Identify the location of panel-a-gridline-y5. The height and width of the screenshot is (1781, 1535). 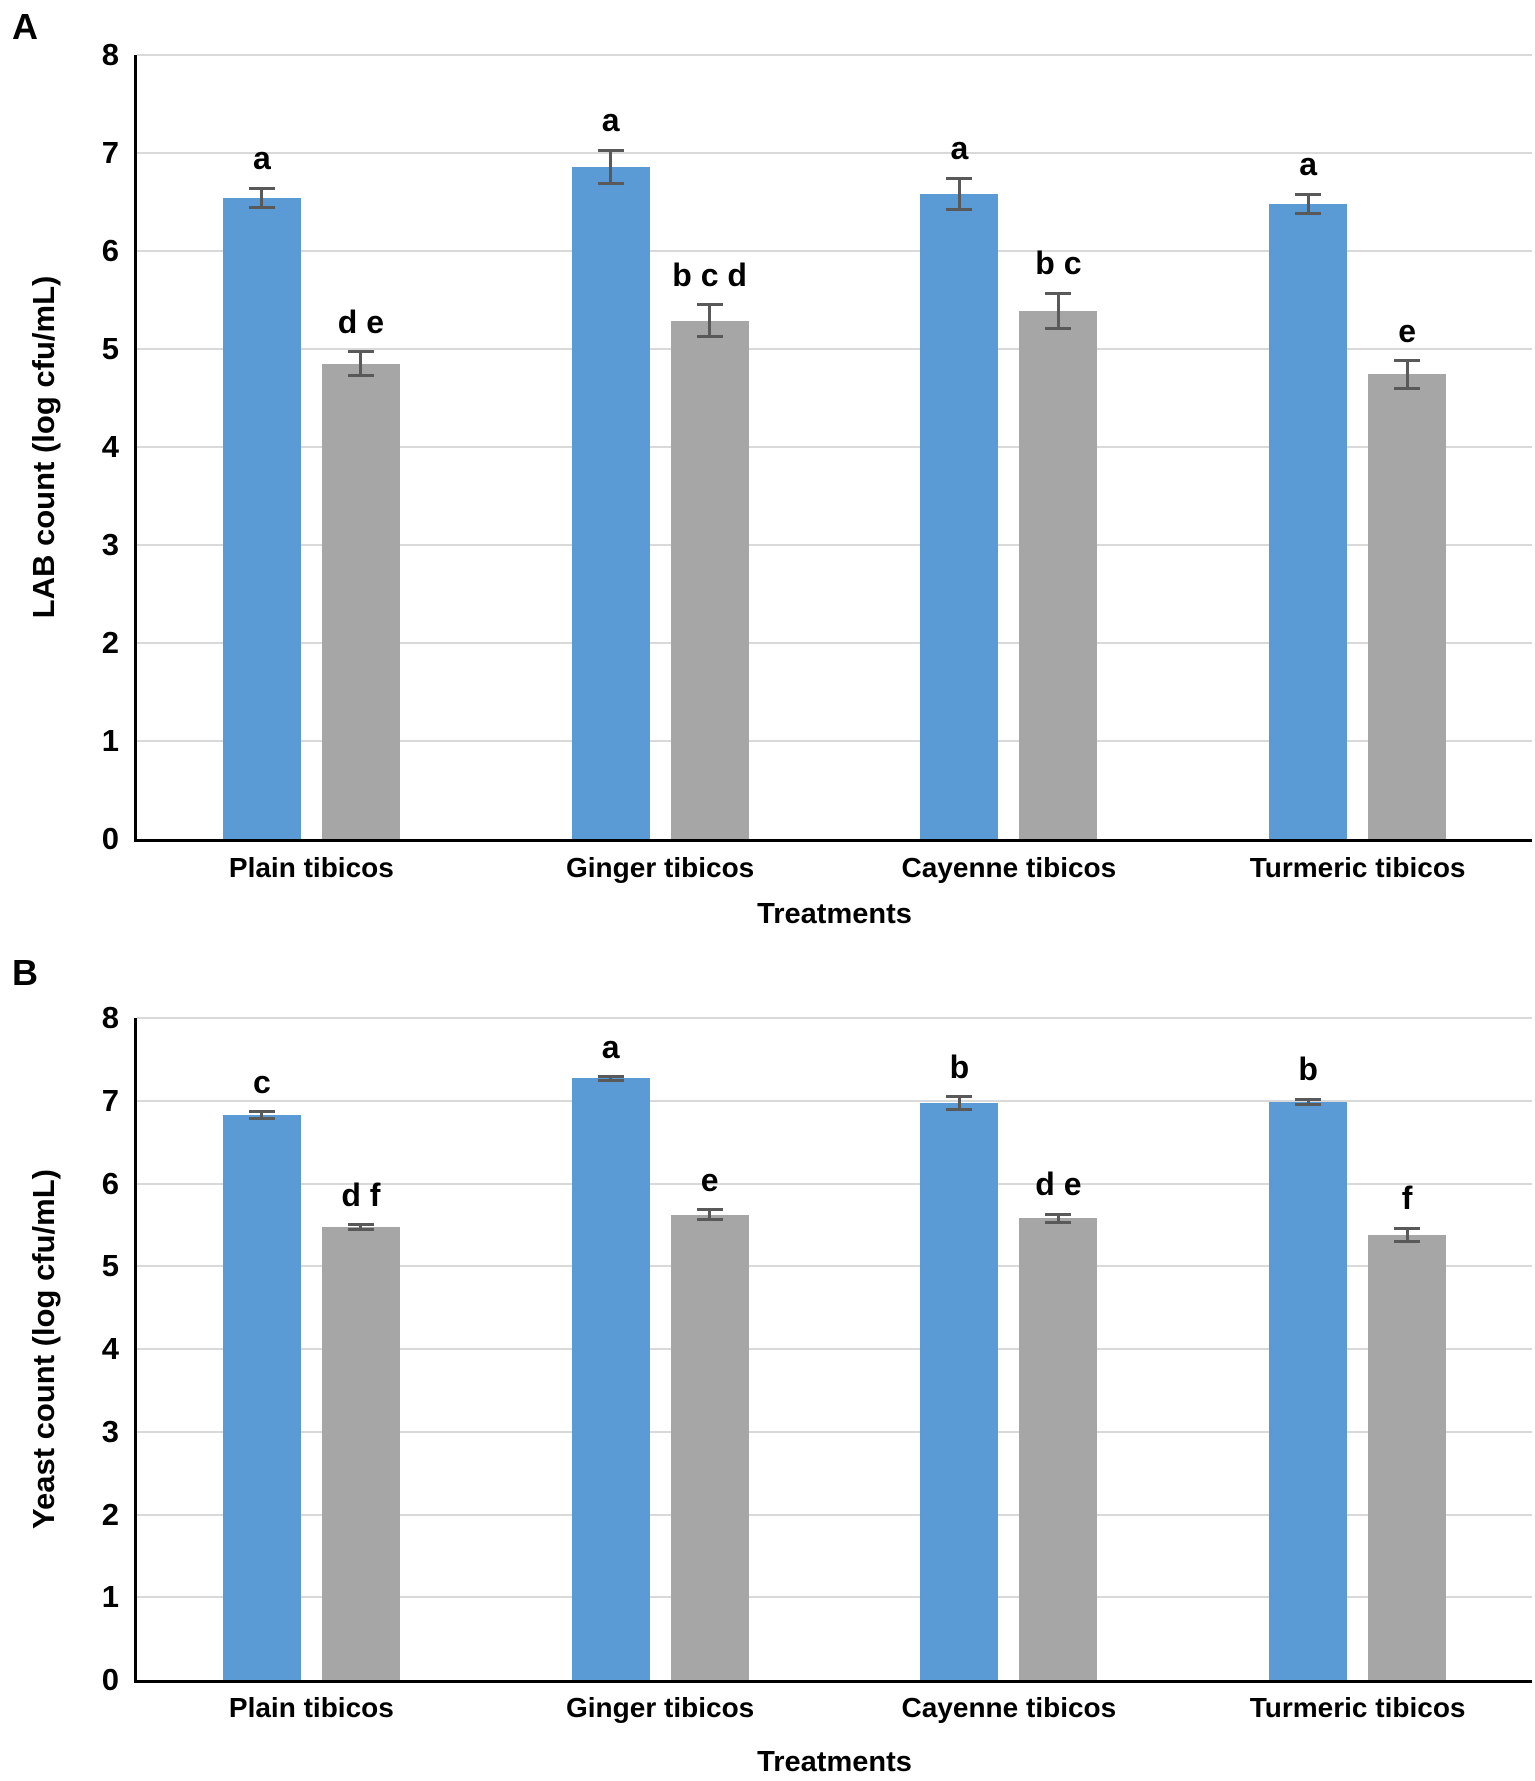
(834, 349).